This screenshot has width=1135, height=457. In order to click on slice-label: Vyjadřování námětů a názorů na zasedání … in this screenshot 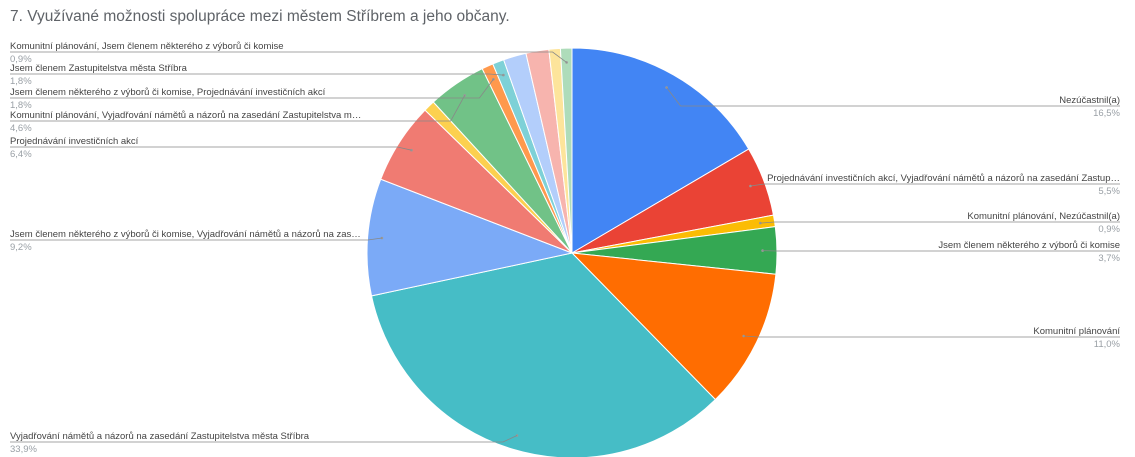, I will do `click(160, 436)`.